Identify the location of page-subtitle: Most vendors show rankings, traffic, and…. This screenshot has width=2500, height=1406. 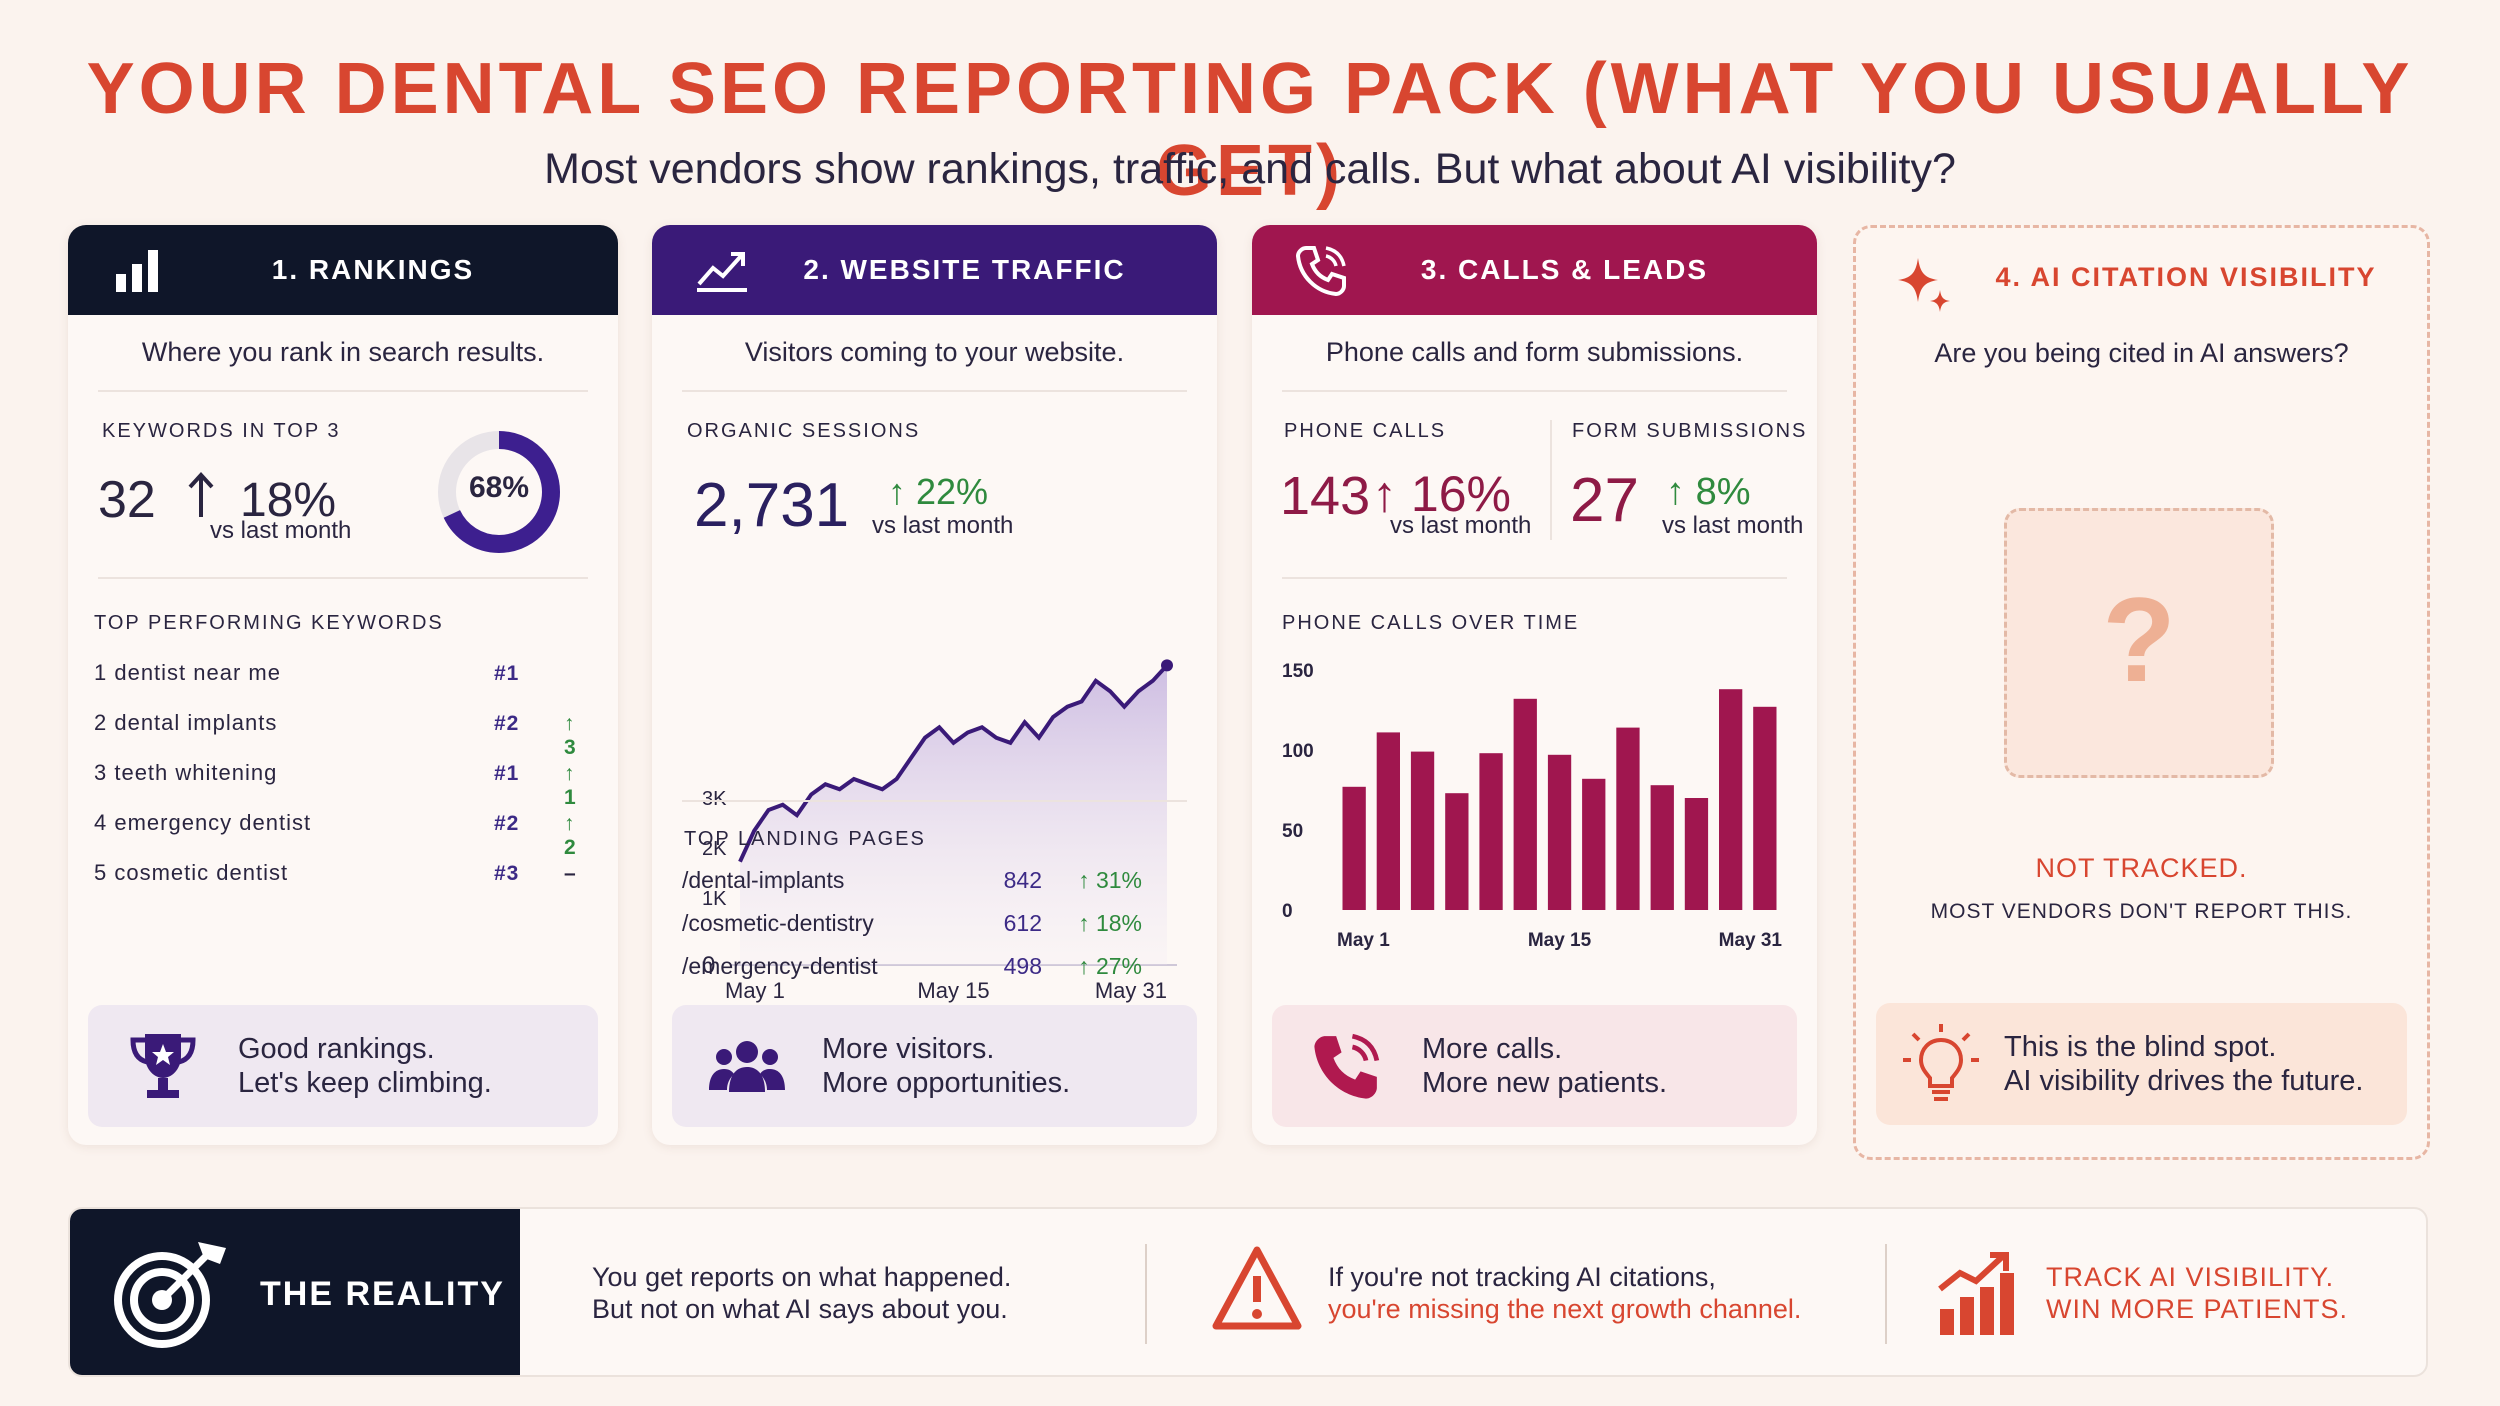
(1250, 169).